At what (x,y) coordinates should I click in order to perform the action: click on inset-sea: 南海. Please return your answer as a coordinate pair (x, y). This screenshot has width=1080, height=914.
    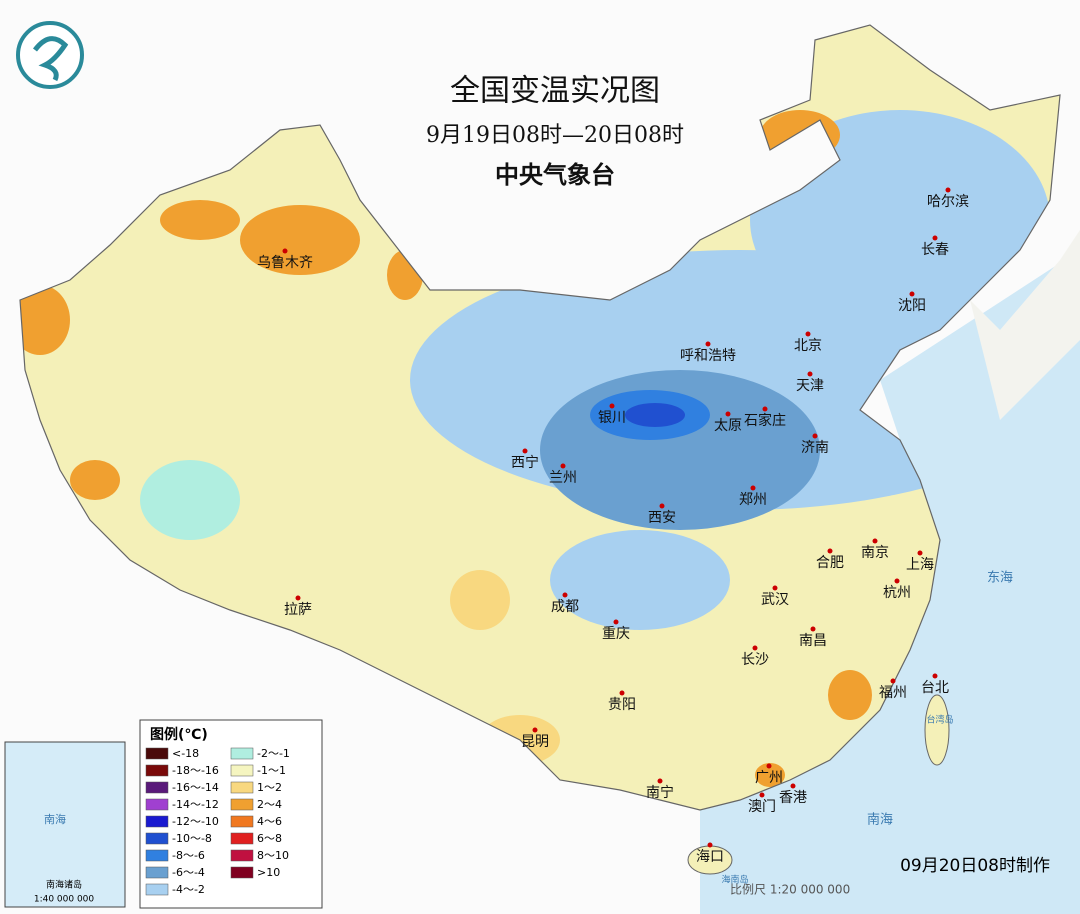
    Looking at the image, I should click on (55, 819).